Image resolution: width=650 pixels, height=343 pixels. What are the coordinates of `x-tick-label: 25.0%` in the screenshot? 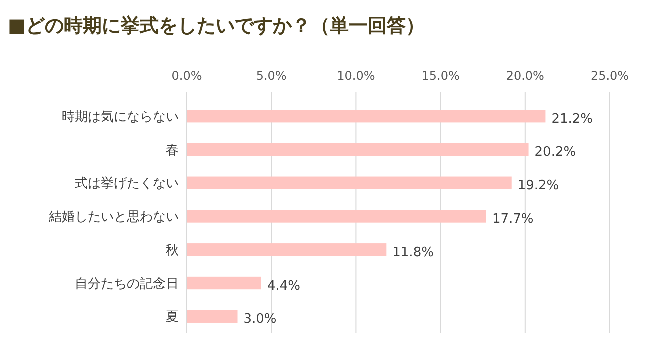 It's located at (610, 76).